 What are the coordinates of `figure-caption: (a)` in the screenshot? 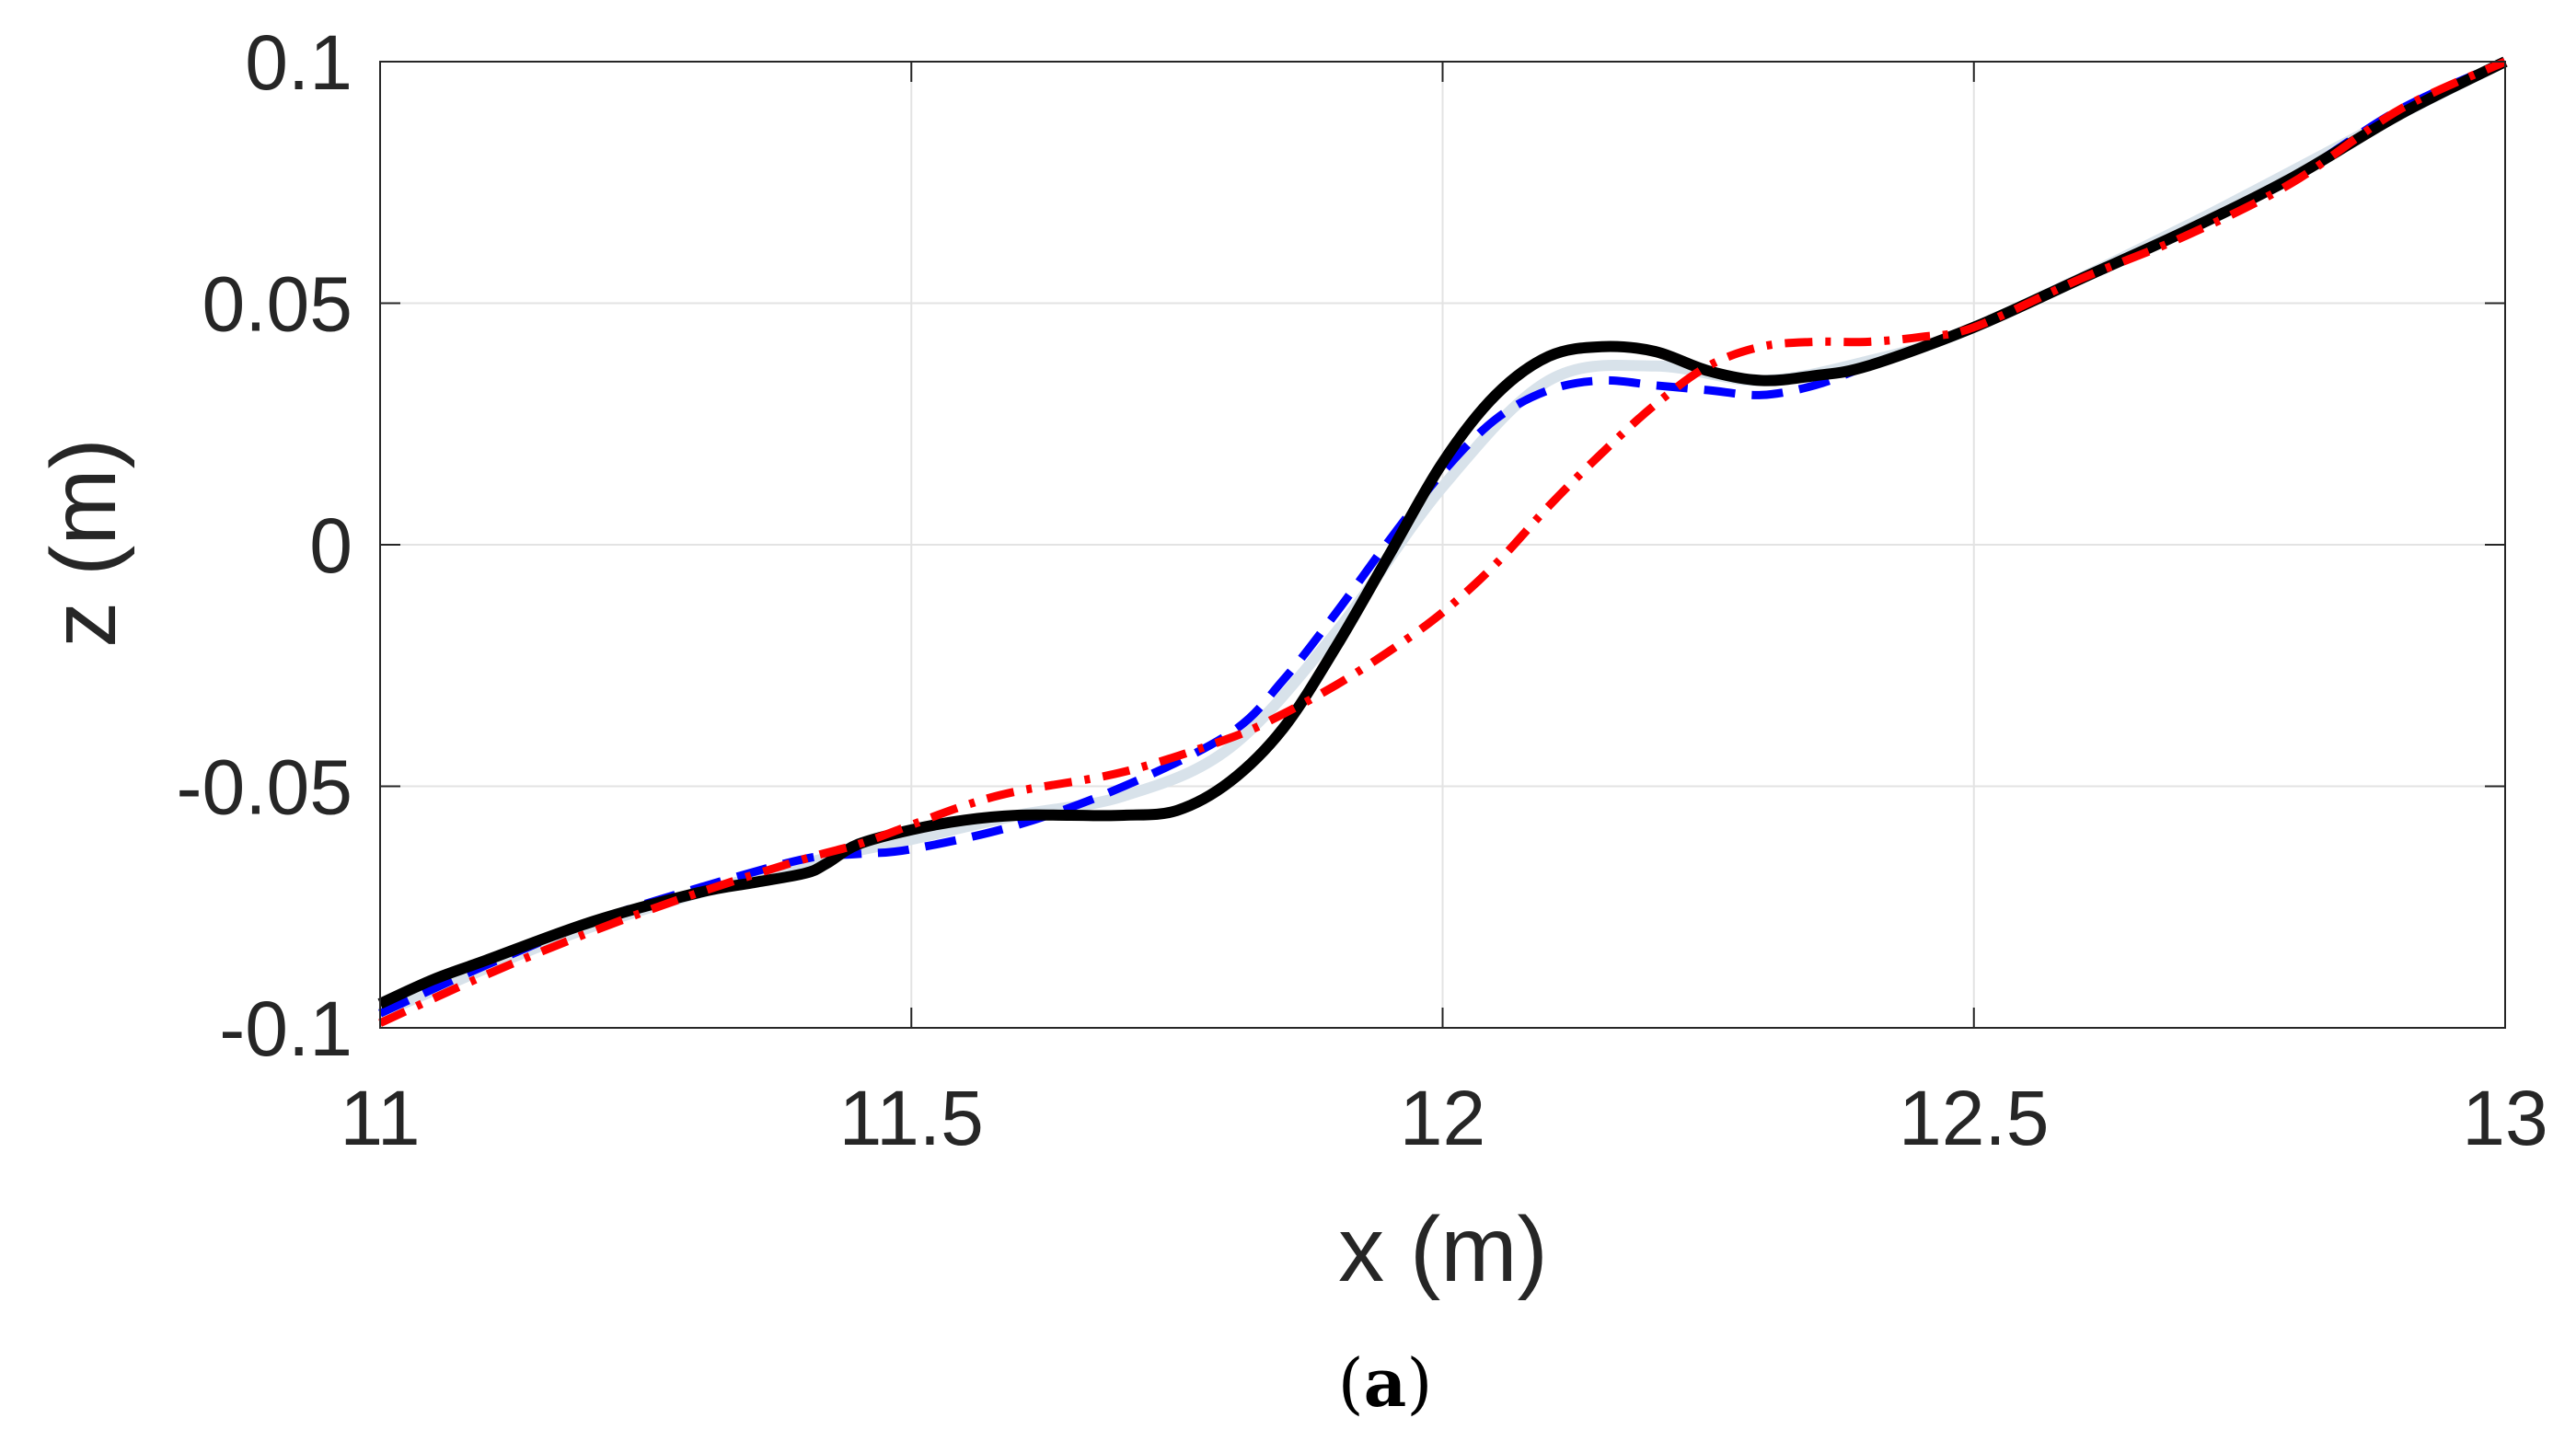 It's located at (1385, 1382).